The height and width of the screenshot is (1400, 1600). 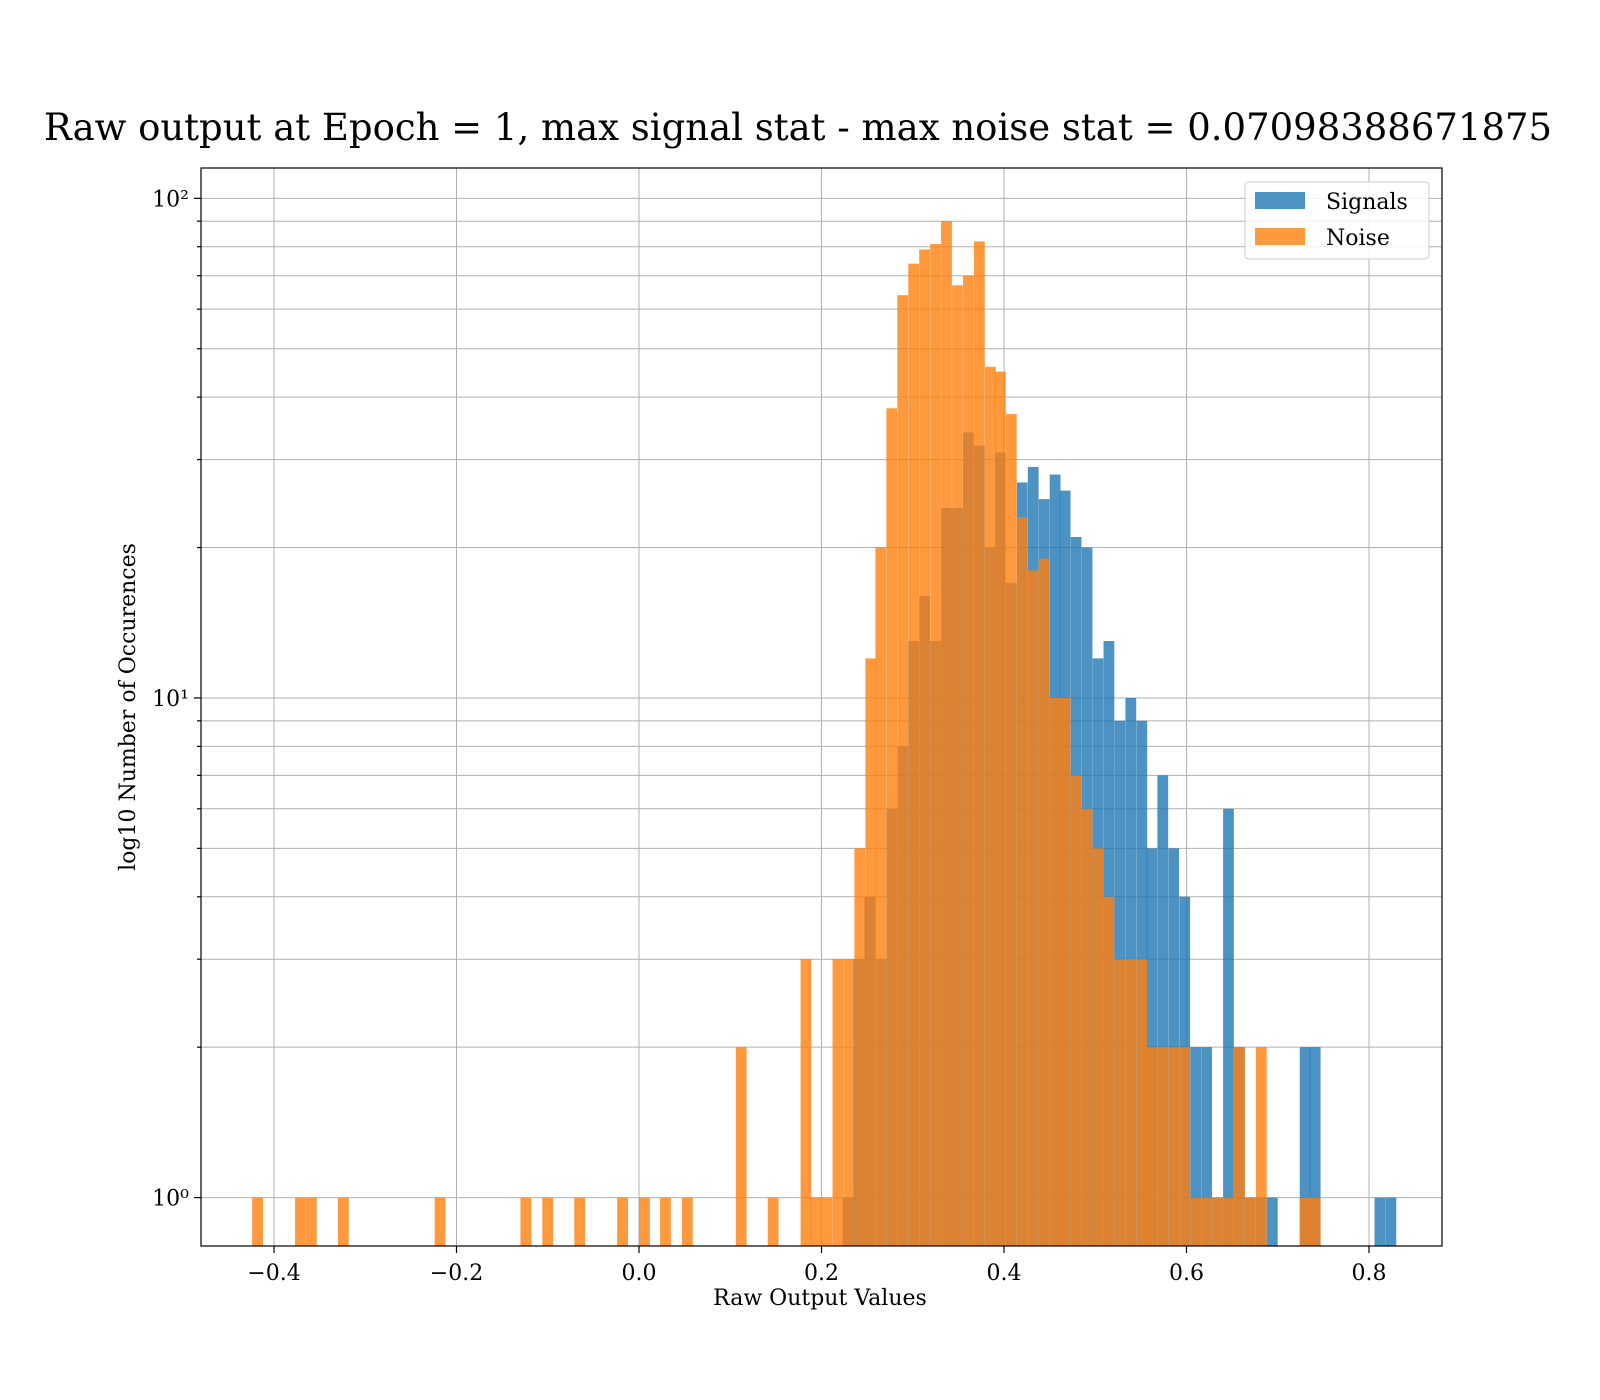 What do you see at coordinates (821, 1273) in the screenshot?
I see `x-tick-label: 0.2` at bounding box center [821, 1273].